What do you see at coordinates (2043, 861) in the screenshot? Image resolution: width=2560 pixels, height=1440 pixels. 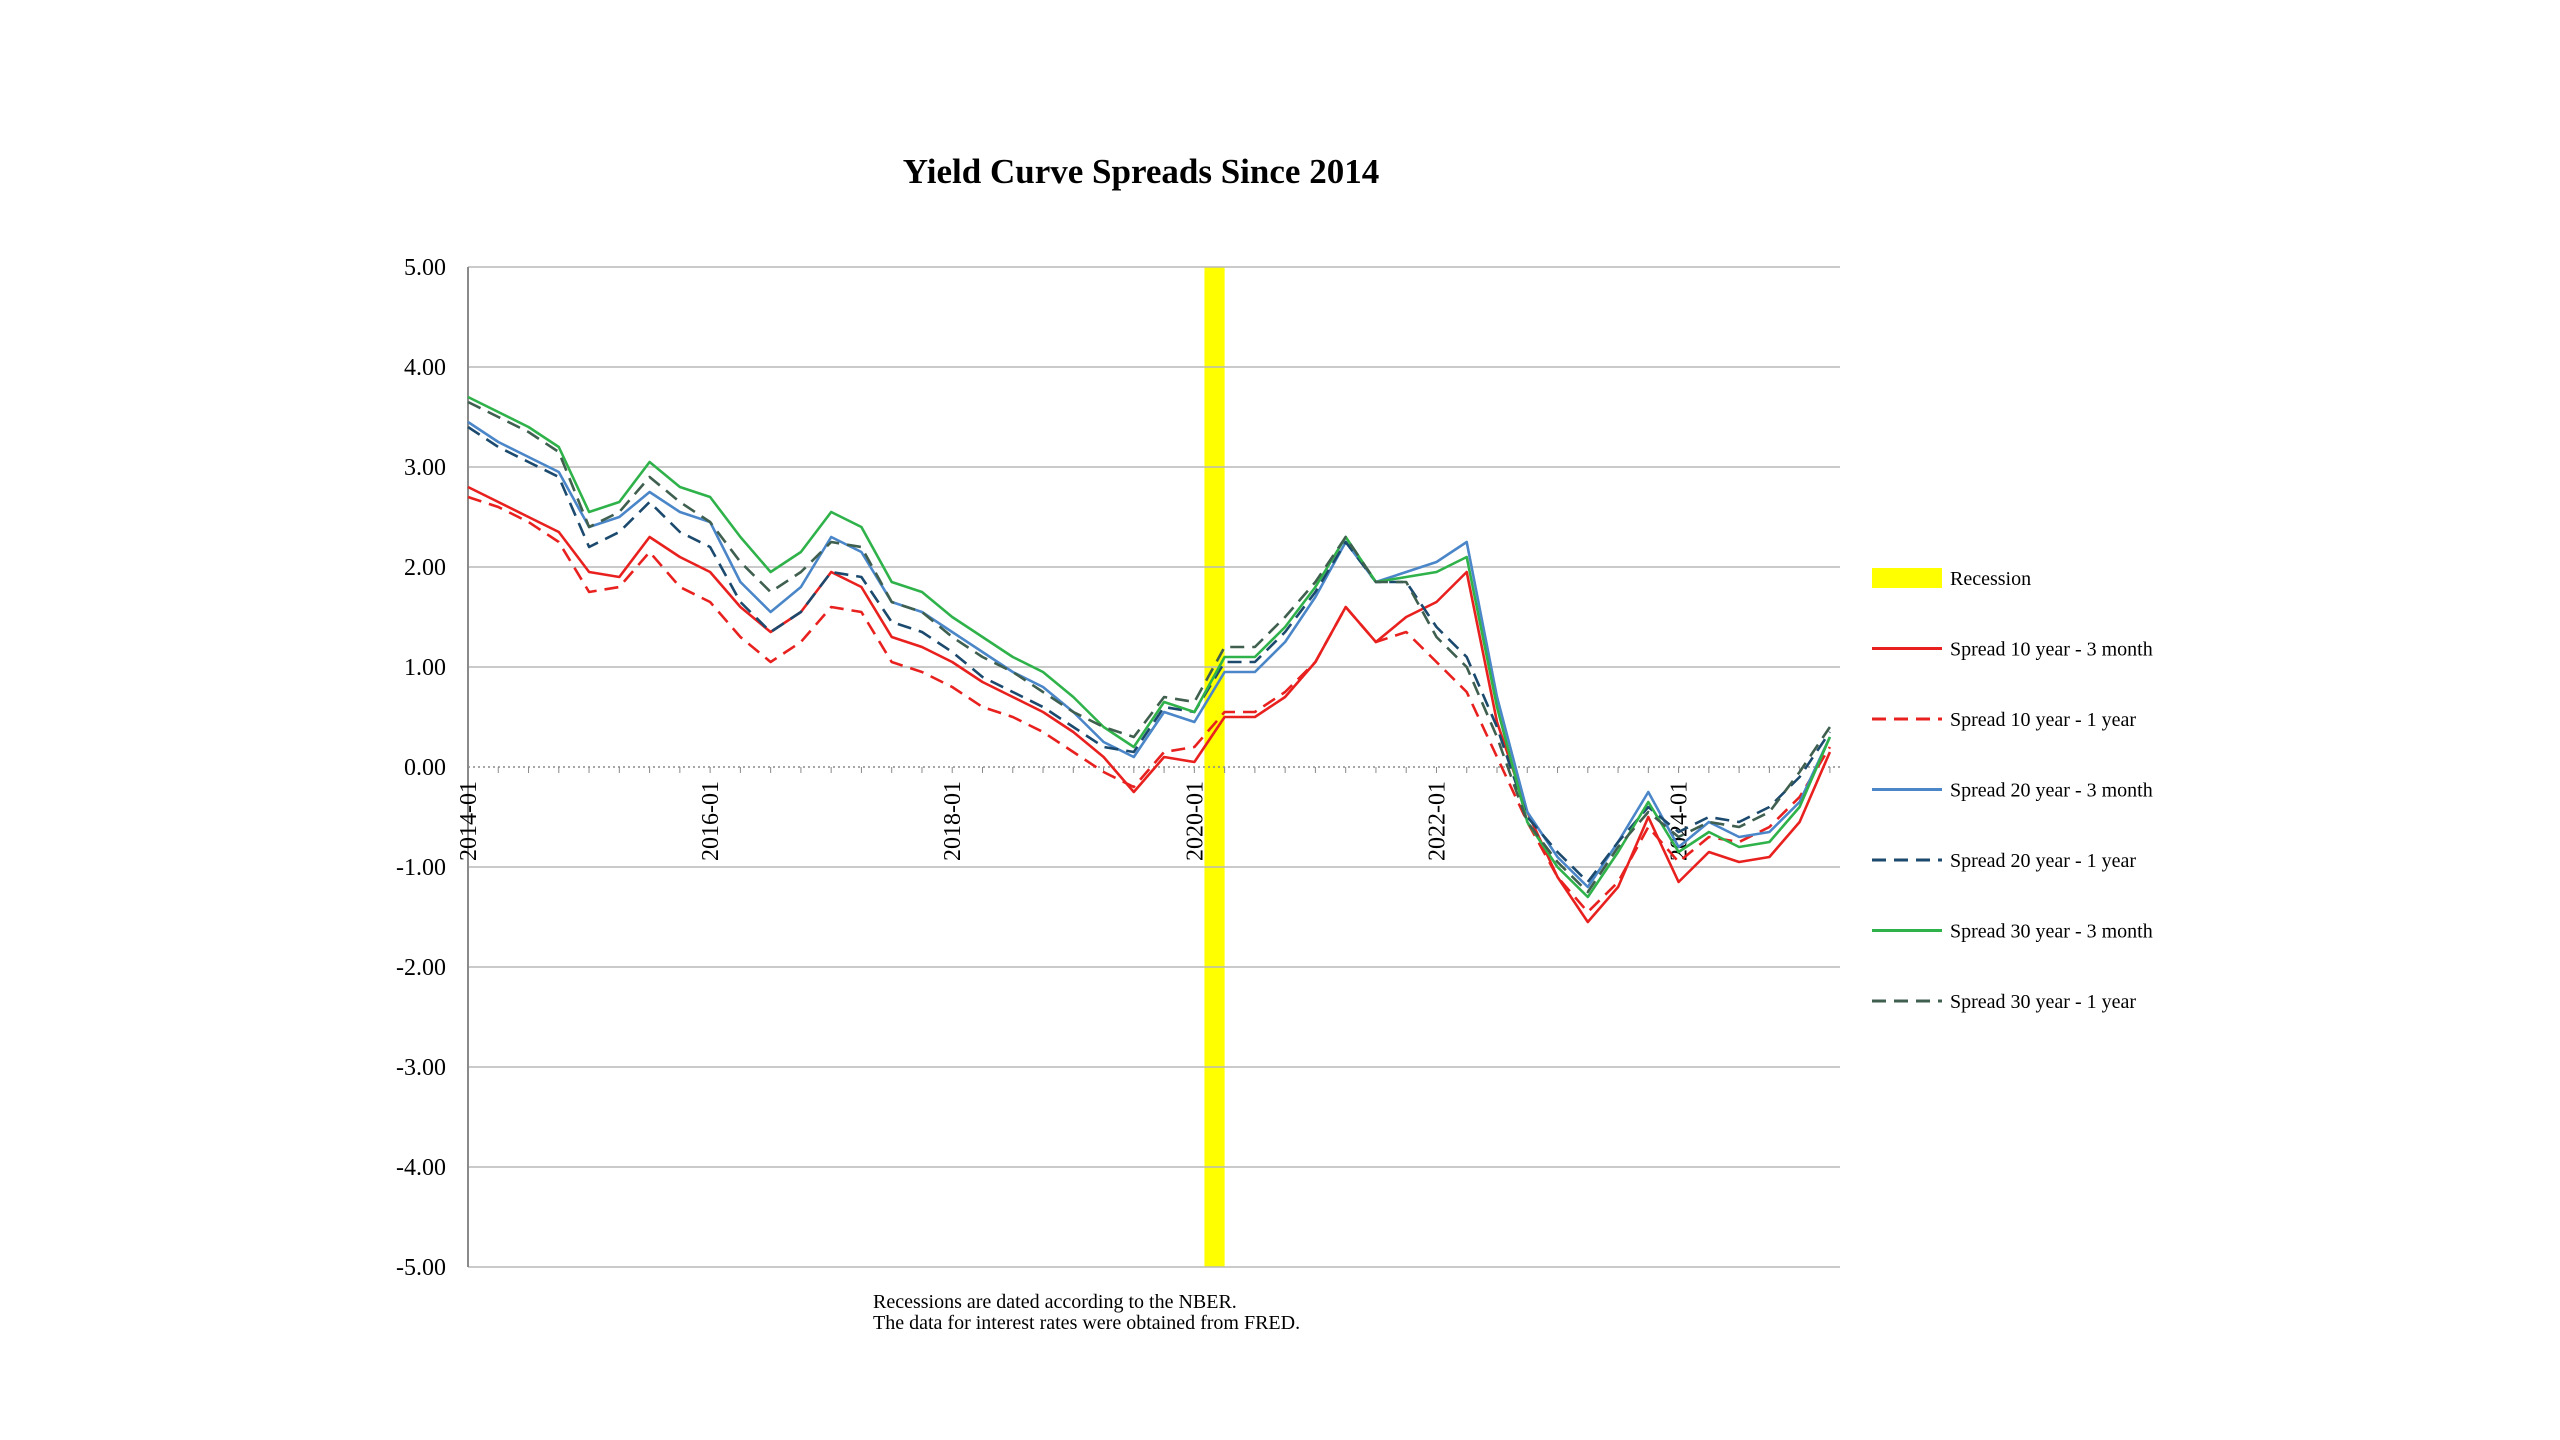 I see `legend-label: Spread 20 year - 1 year` at bounding box center [2043, 861].